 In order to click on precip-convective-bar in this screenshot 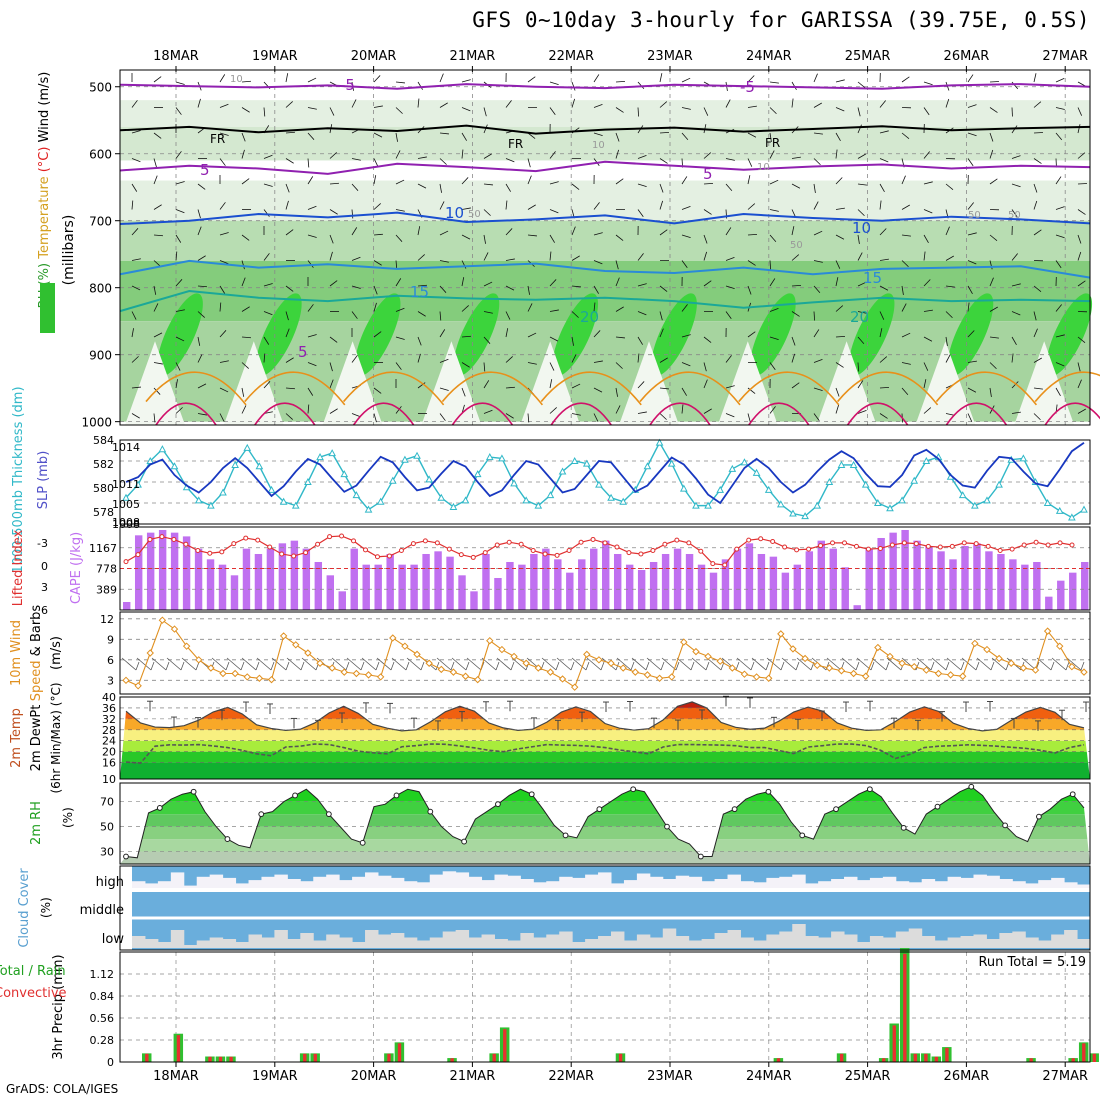, I will do `click(905, 1007)`.